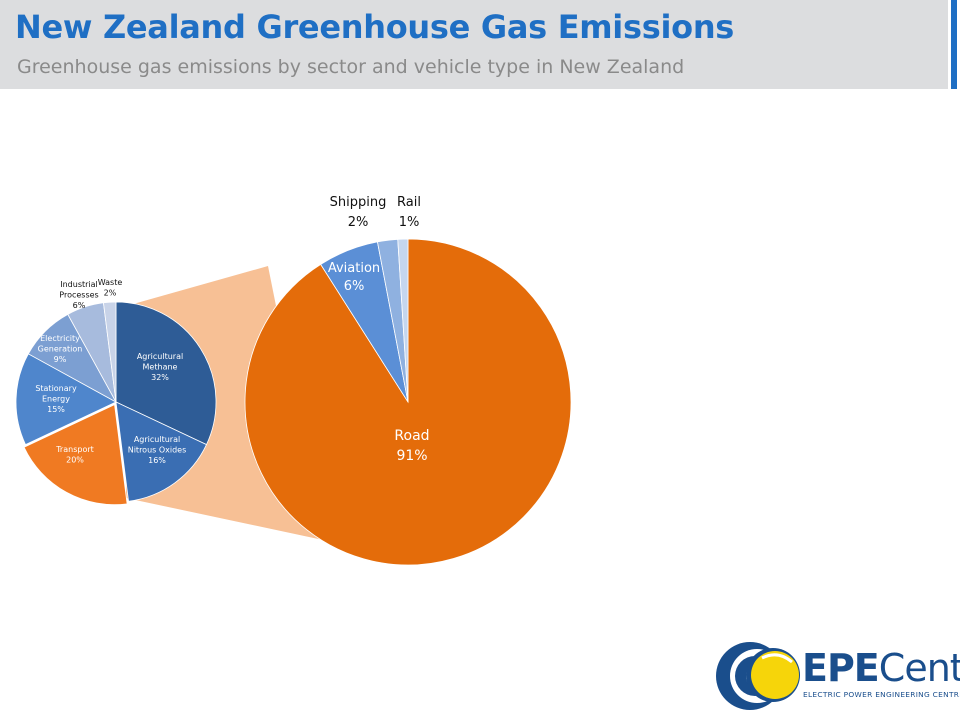 Image resolution: width=960 pixels, height=720 pixels. Describe the element at coordinates (60, 349) in the screenshot. I see `pie-label-electricity-generation: Electricity Generation 9%` at that location.